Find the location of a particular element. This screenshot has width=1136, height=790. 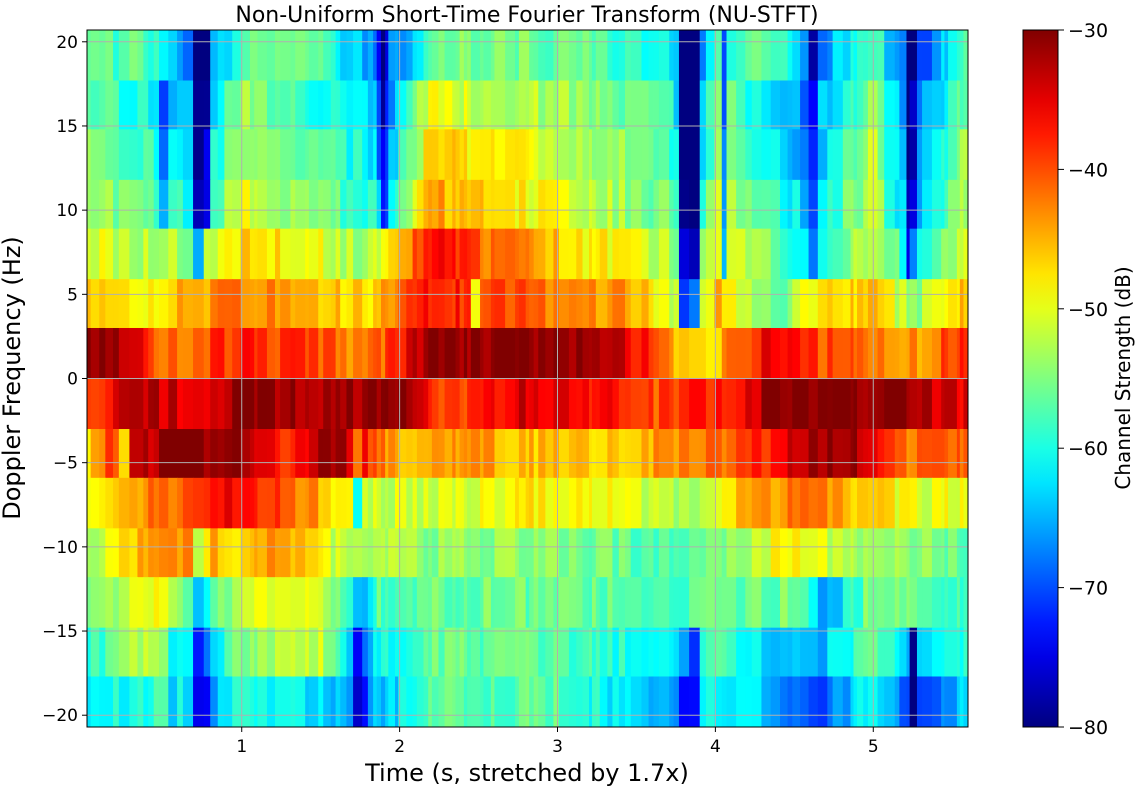

x-tick-label: 4 is located at coordinates (715, 747).